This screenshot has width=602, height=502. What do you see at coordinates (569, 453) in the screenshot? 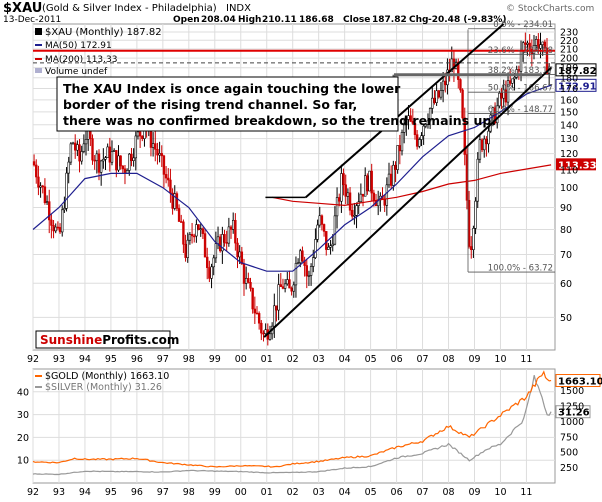
I see `y-right-tick-label: 500` at bounding box center [569, 453].